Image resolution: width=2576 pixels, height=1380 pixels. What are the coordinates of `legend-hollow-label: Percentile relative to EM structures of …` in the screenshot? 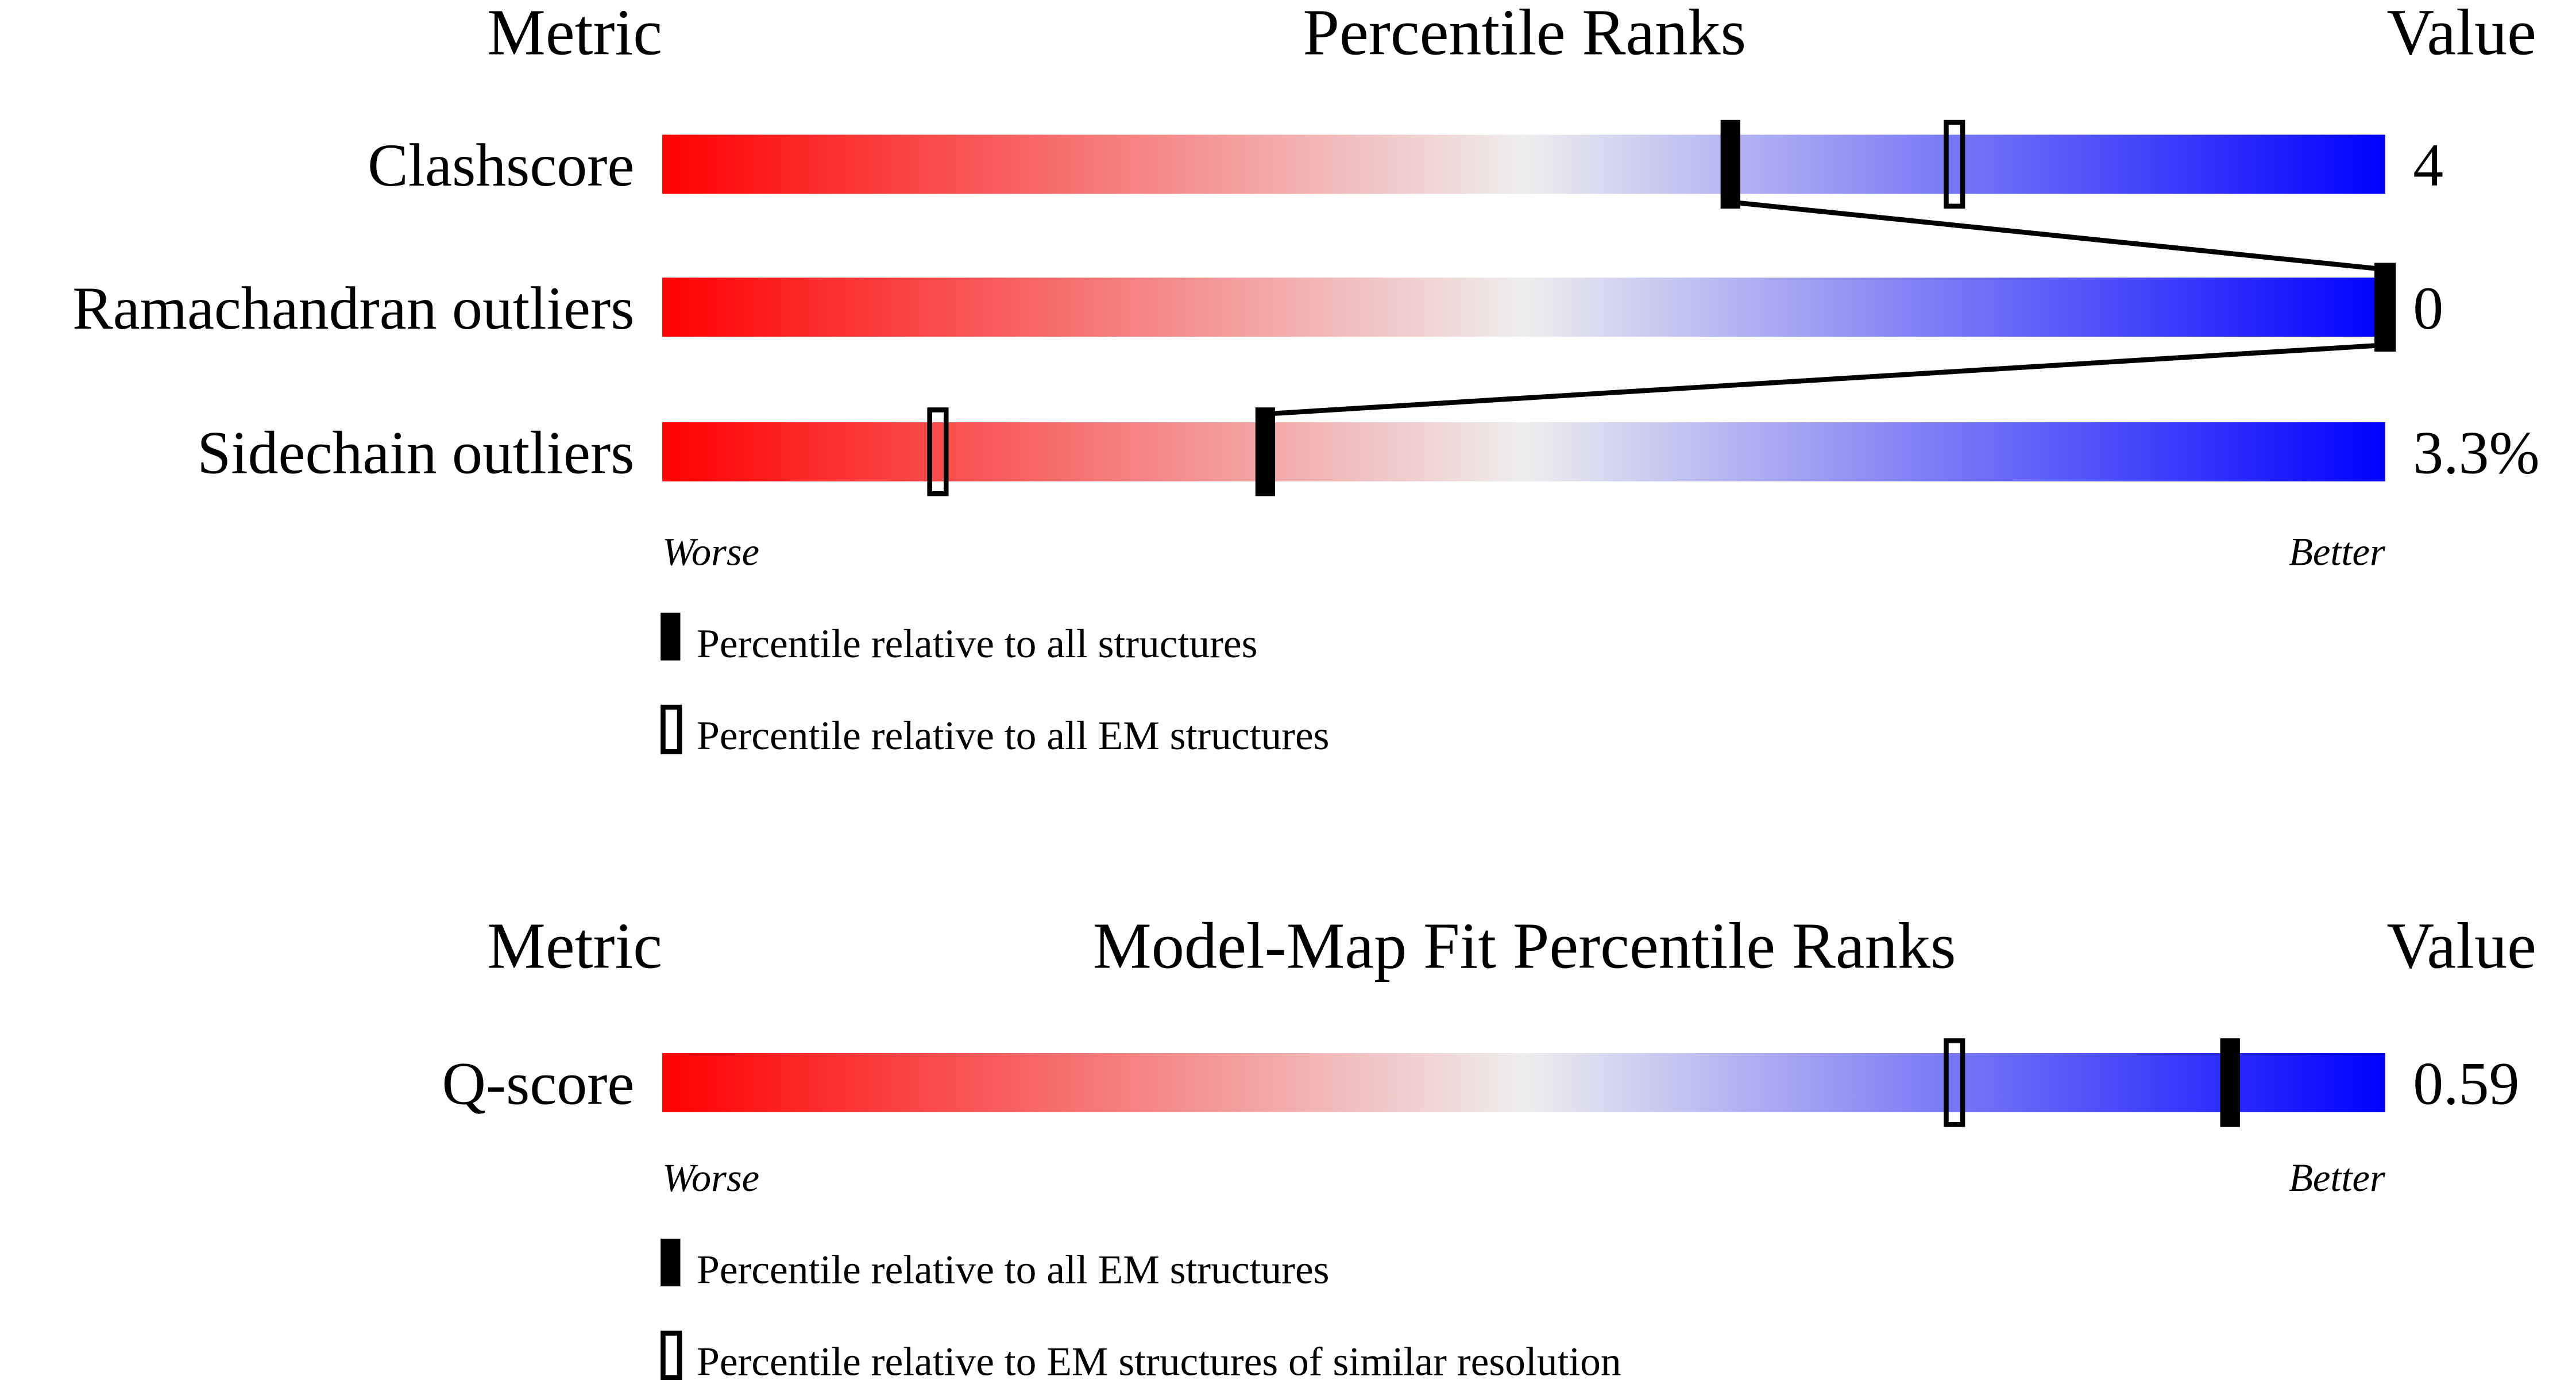 It's located at (1159, 1359).